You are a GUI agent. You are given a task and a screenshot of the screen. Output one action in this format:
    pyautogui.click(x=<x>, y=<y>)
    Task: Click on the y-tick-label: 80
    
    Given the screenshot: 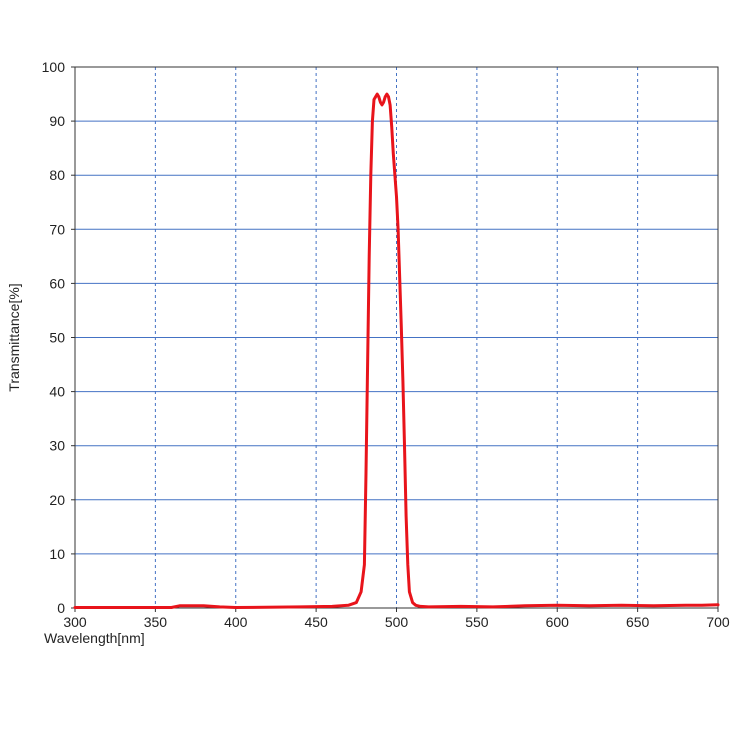 What is the action you would take?
    pyautogui.click(x=57, y=175)
    